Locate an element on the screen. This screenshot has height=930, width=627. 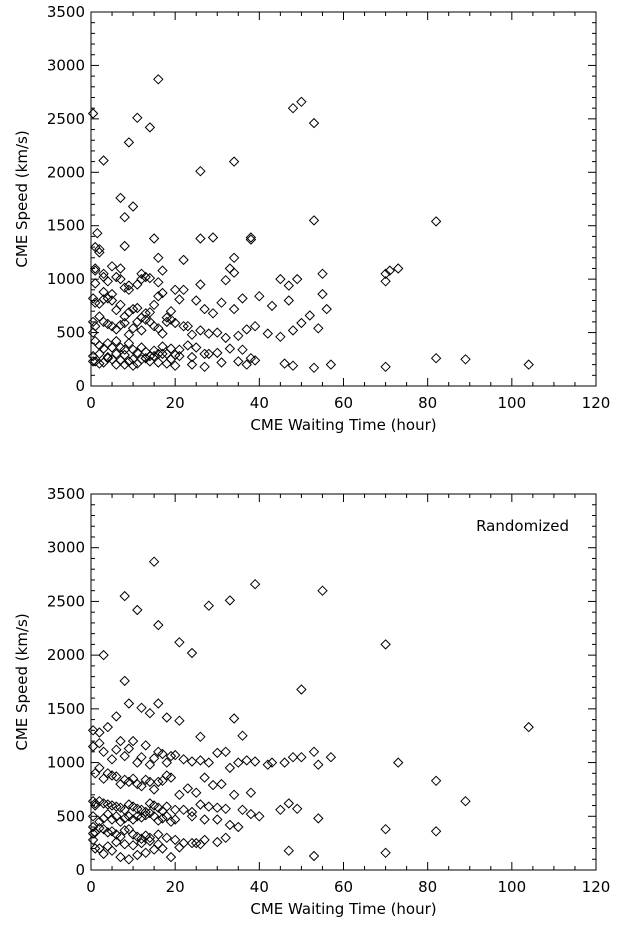
y-tick-label: 2500 is located at coordinates (66, 601).